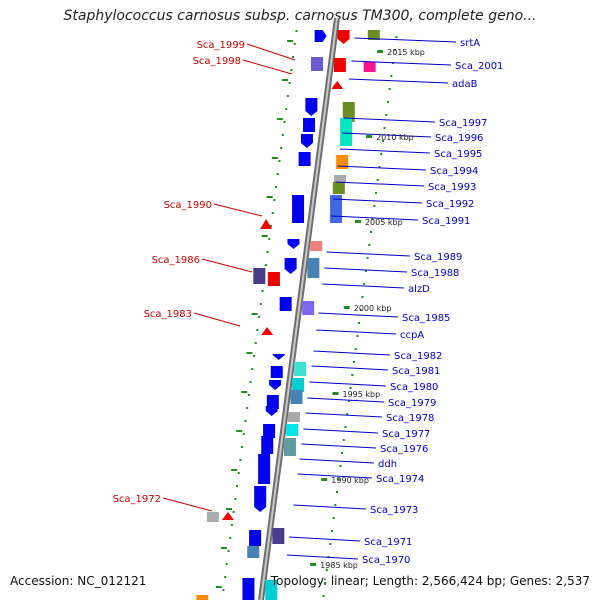 The image size is (600, 600). I want to click on gene-label-sca_1988: Sca_1988, so click(435, 273).